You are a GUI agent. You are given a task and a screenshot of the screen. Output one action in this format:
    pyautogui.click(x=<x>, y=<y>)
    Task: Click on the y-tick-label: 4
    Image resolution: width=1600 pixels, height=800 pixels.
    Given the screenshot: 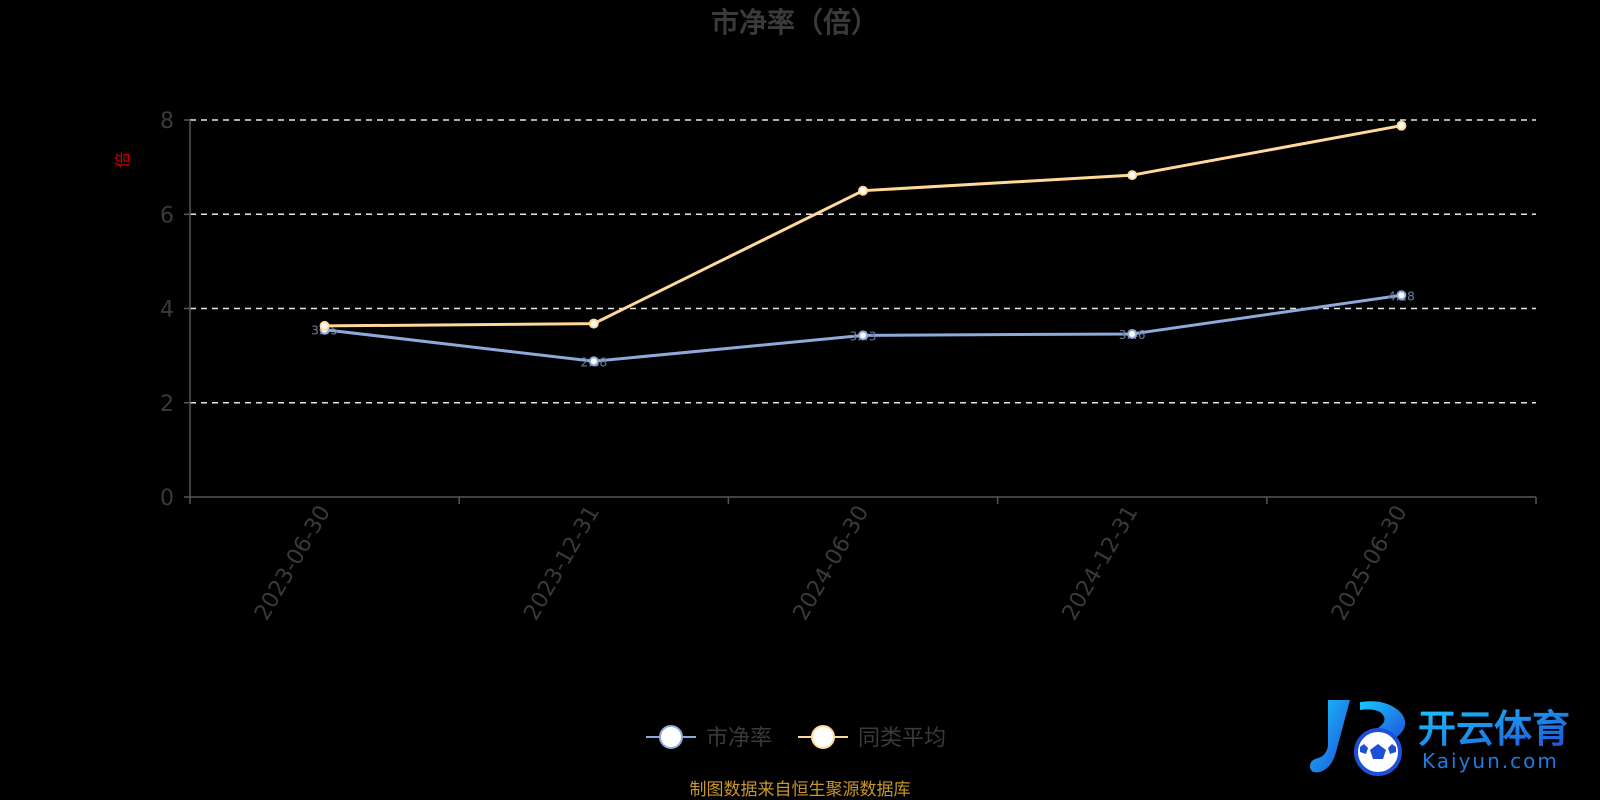 What is the action you would take?
    pyautogui.click(x=167, y=310)
    